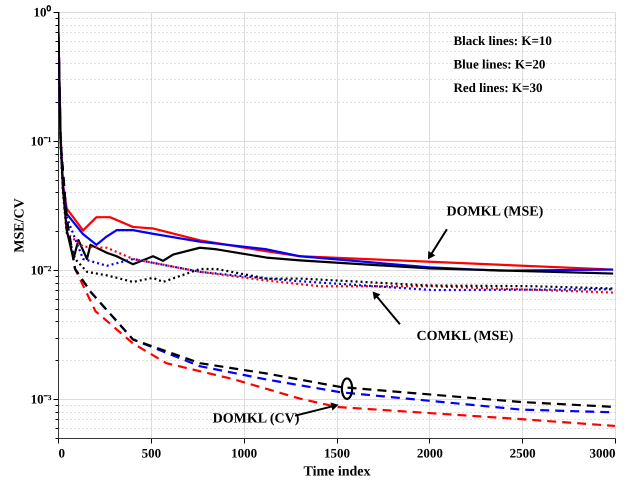 The width and height of the screenshot is (629, 493). I want to click on x-axis-title: Time index, so click(337, 472).